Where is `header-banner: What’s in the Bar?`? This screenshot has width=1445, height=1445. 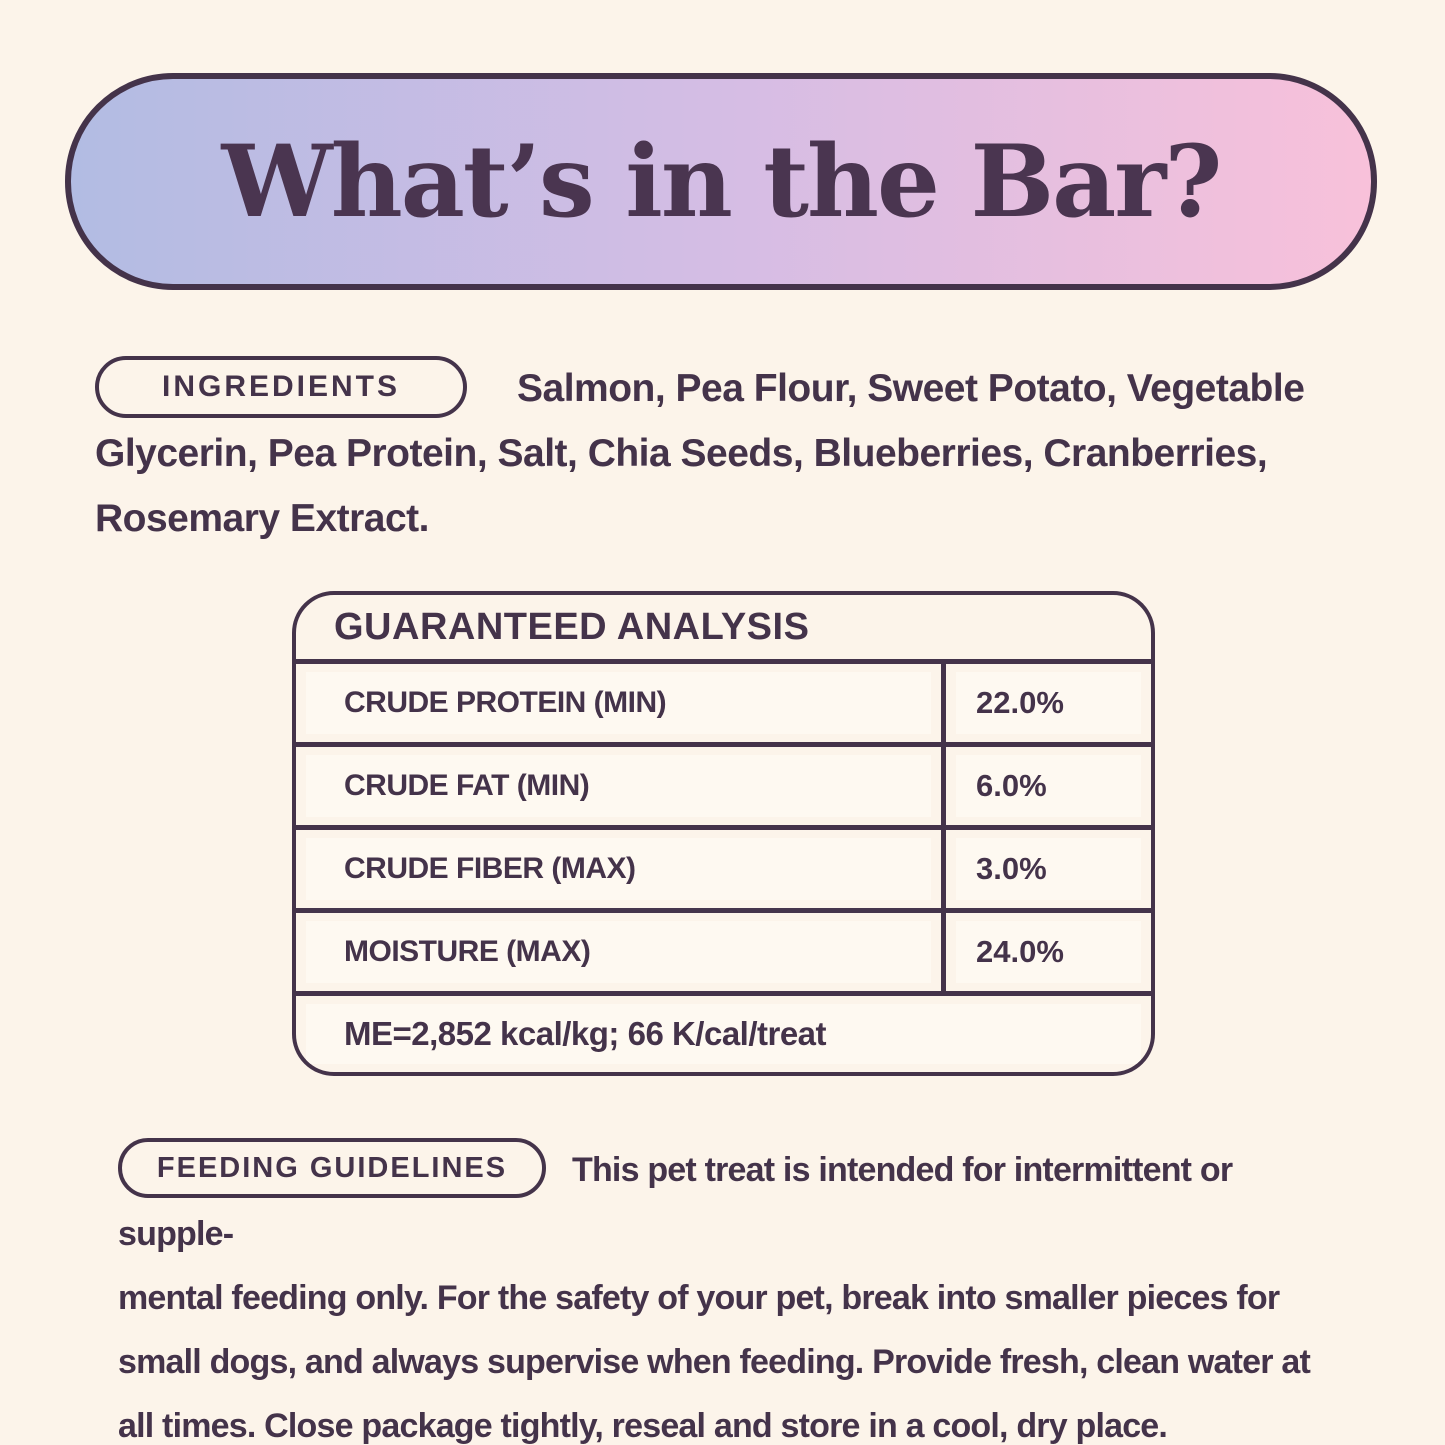 header-banner: What’s in the Bar? is located at coordinates (721, 181).